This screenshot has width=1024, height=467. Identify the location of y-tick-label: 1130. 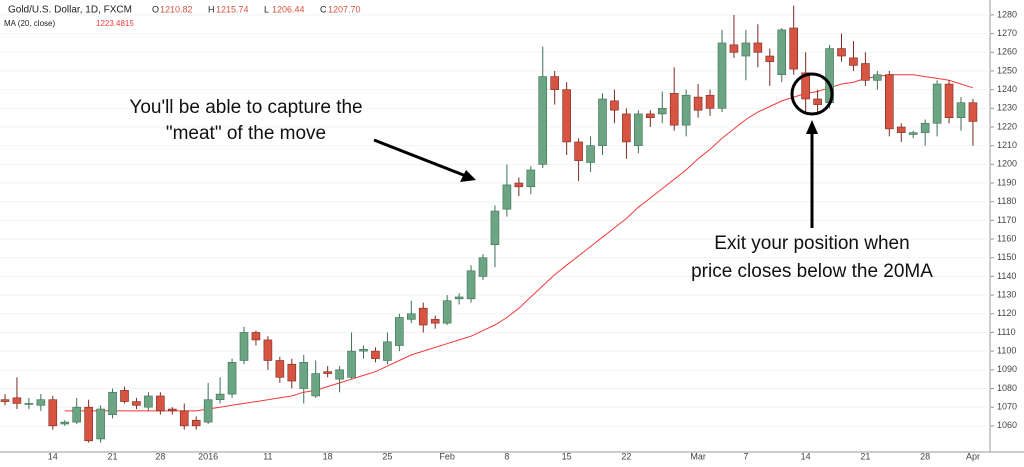
(1006, 294).